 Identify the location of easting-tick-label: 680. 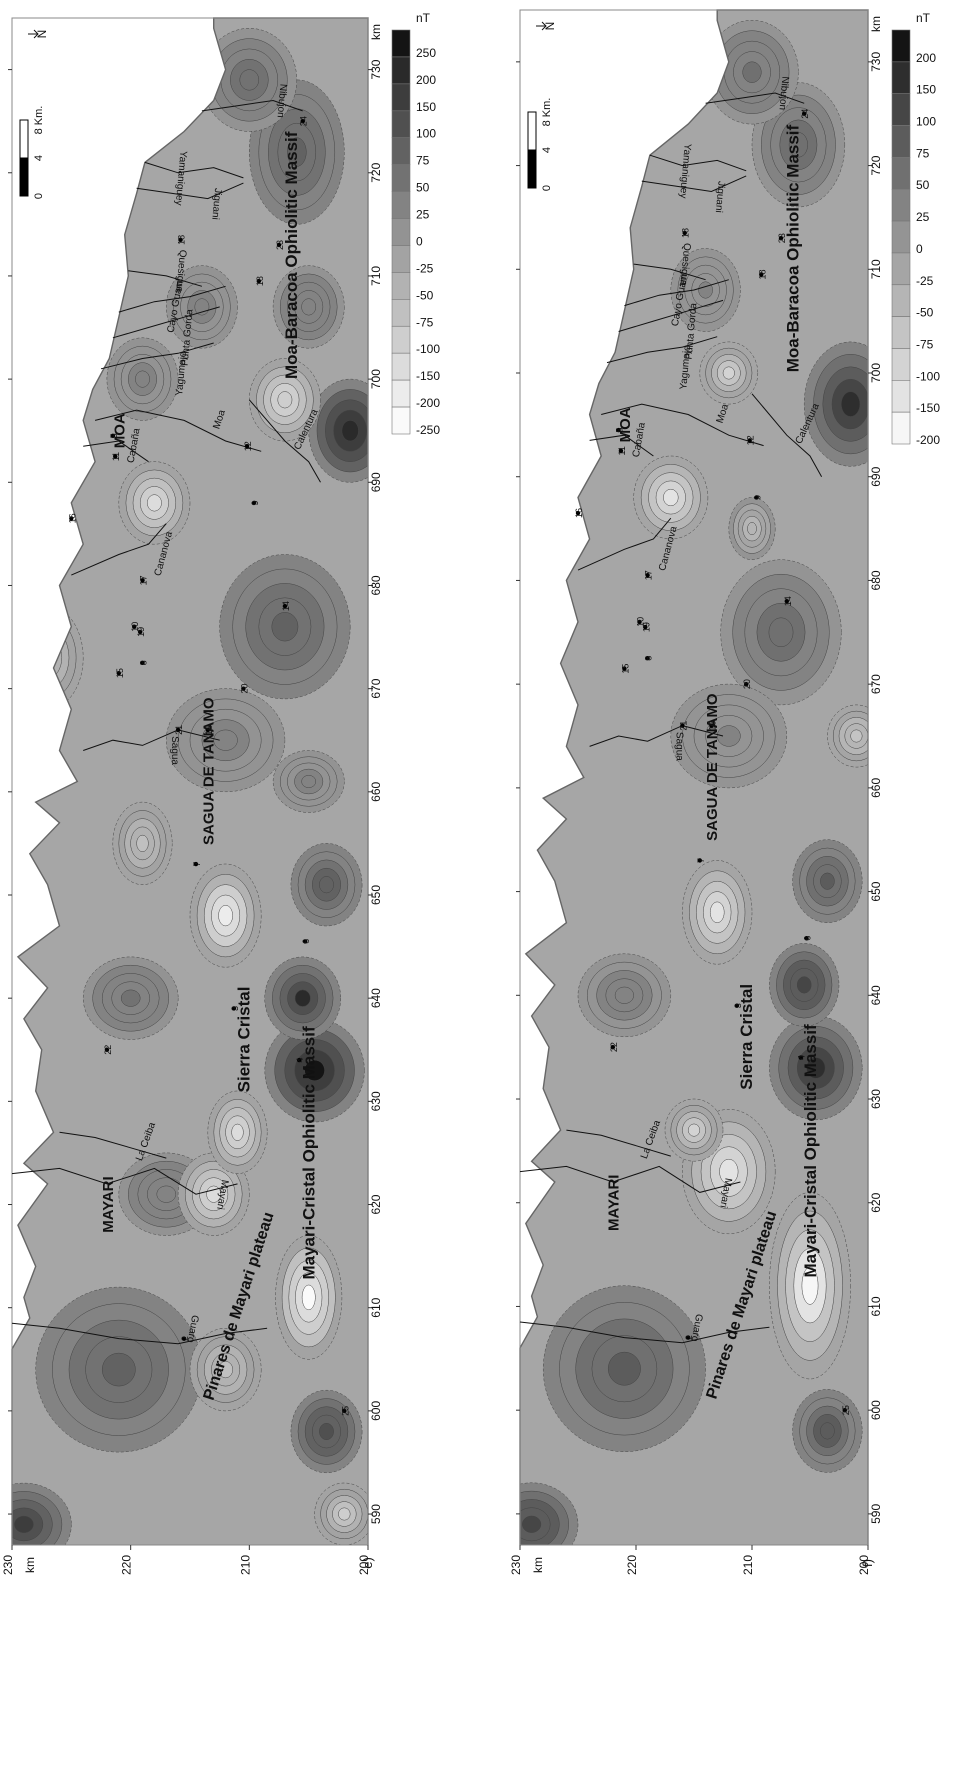
(376, 585).